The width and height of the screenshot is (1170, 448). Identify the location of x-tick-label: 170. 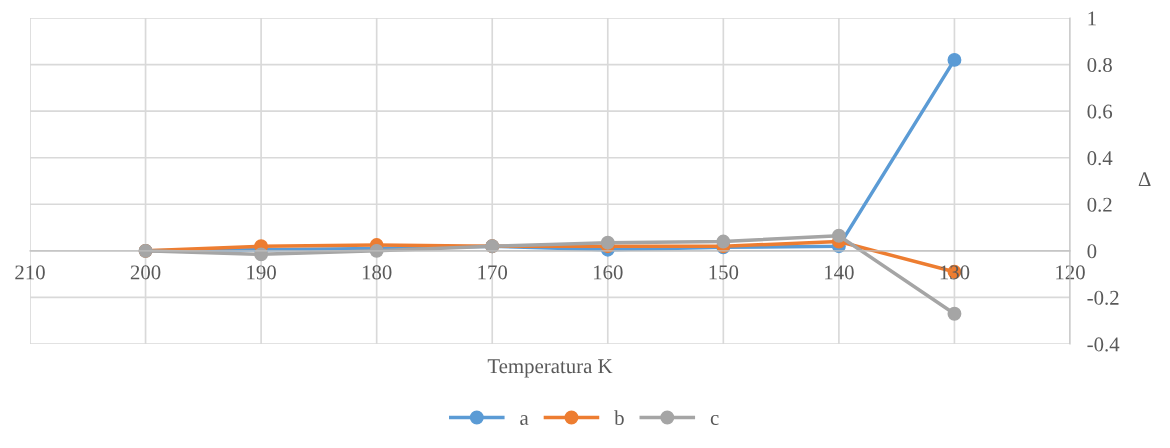
(493, 272).